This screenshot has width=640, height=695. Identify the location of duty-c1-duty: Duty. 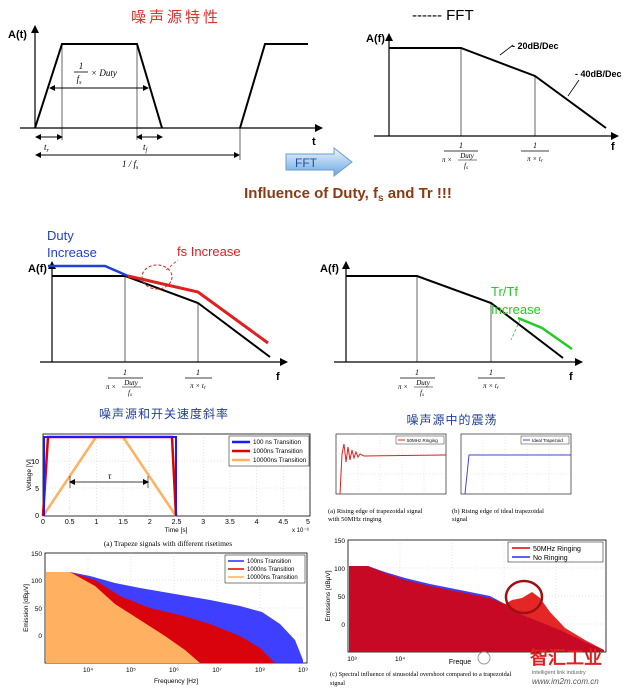
(131, 383).